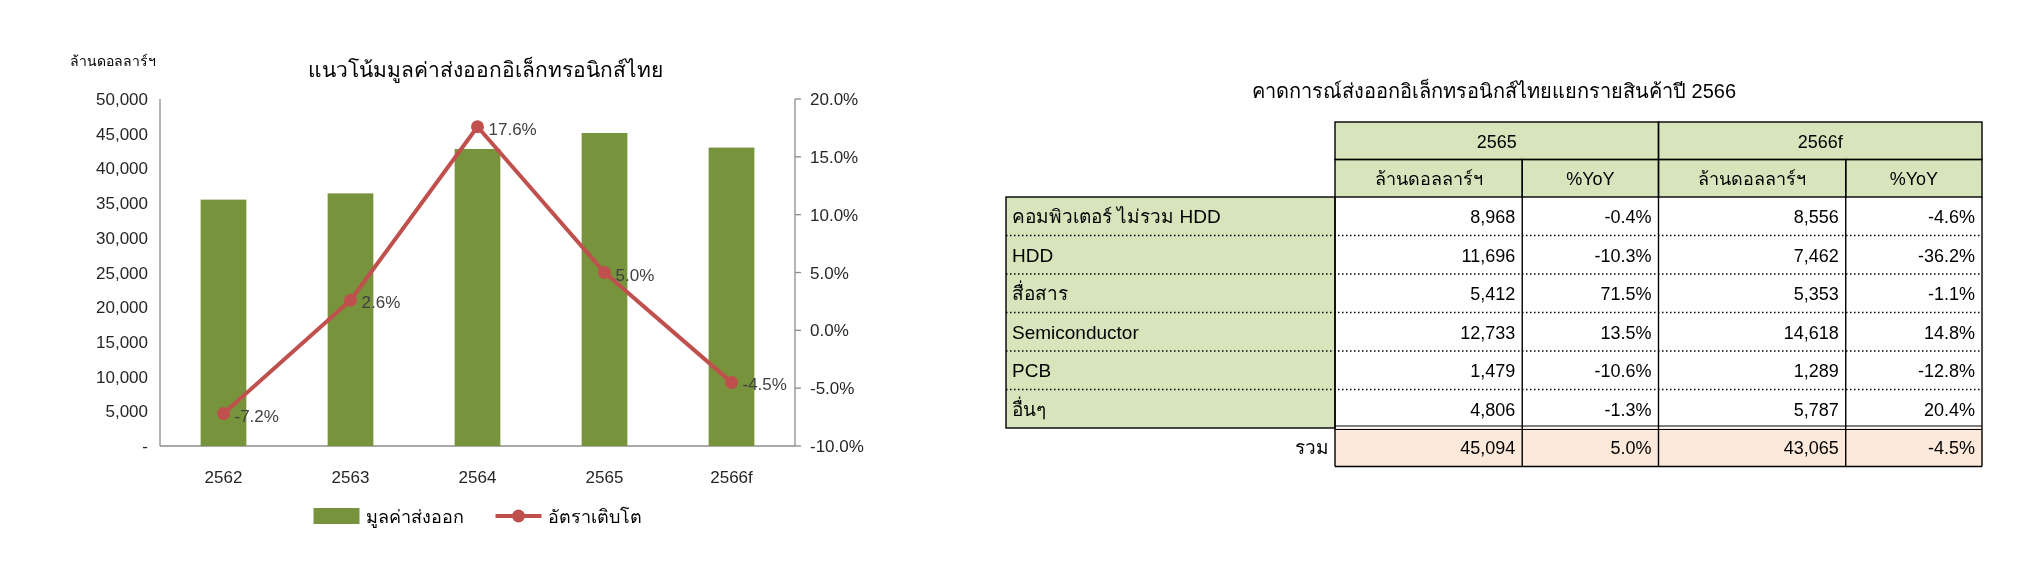 The image size is (2036, 584). Describe the element at coordinates (604, 477) in the screenshot. I see `x-tick-label: 2565` at that location.